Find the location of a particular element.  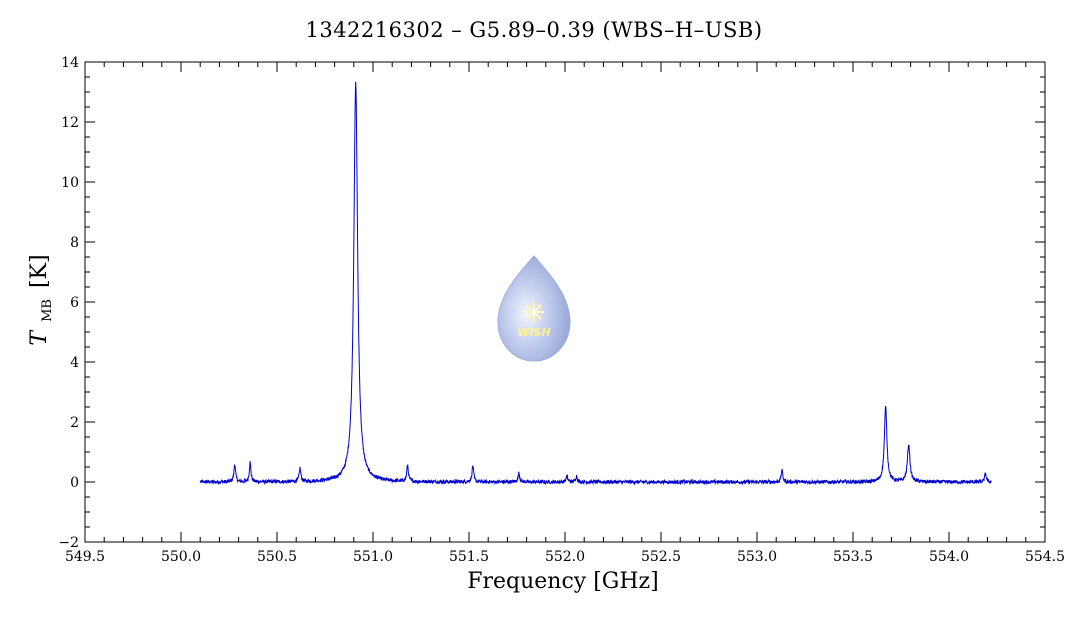

y-tick-label: 4 is located at coordinates (74, 363).